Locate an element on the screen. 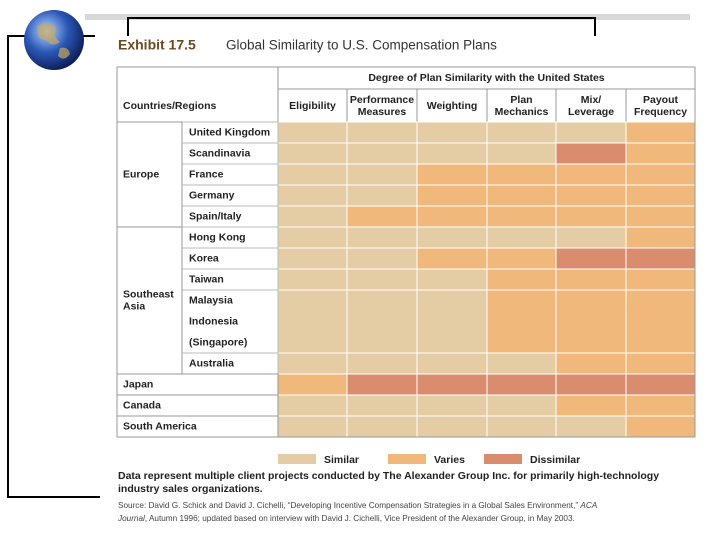 Image resolution: width=720 pixels, height=540 pixels. country: Spain/Italy is located at coordinates (215, 216).